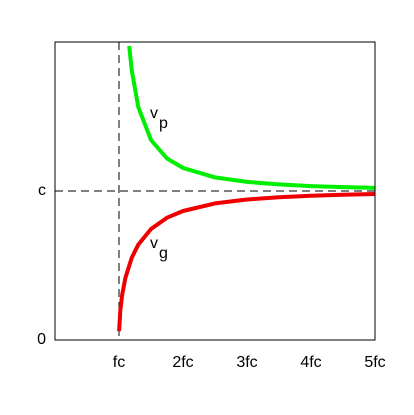 The image size is (414, 415). I want to click on series-label: vp, so click(159, 118).